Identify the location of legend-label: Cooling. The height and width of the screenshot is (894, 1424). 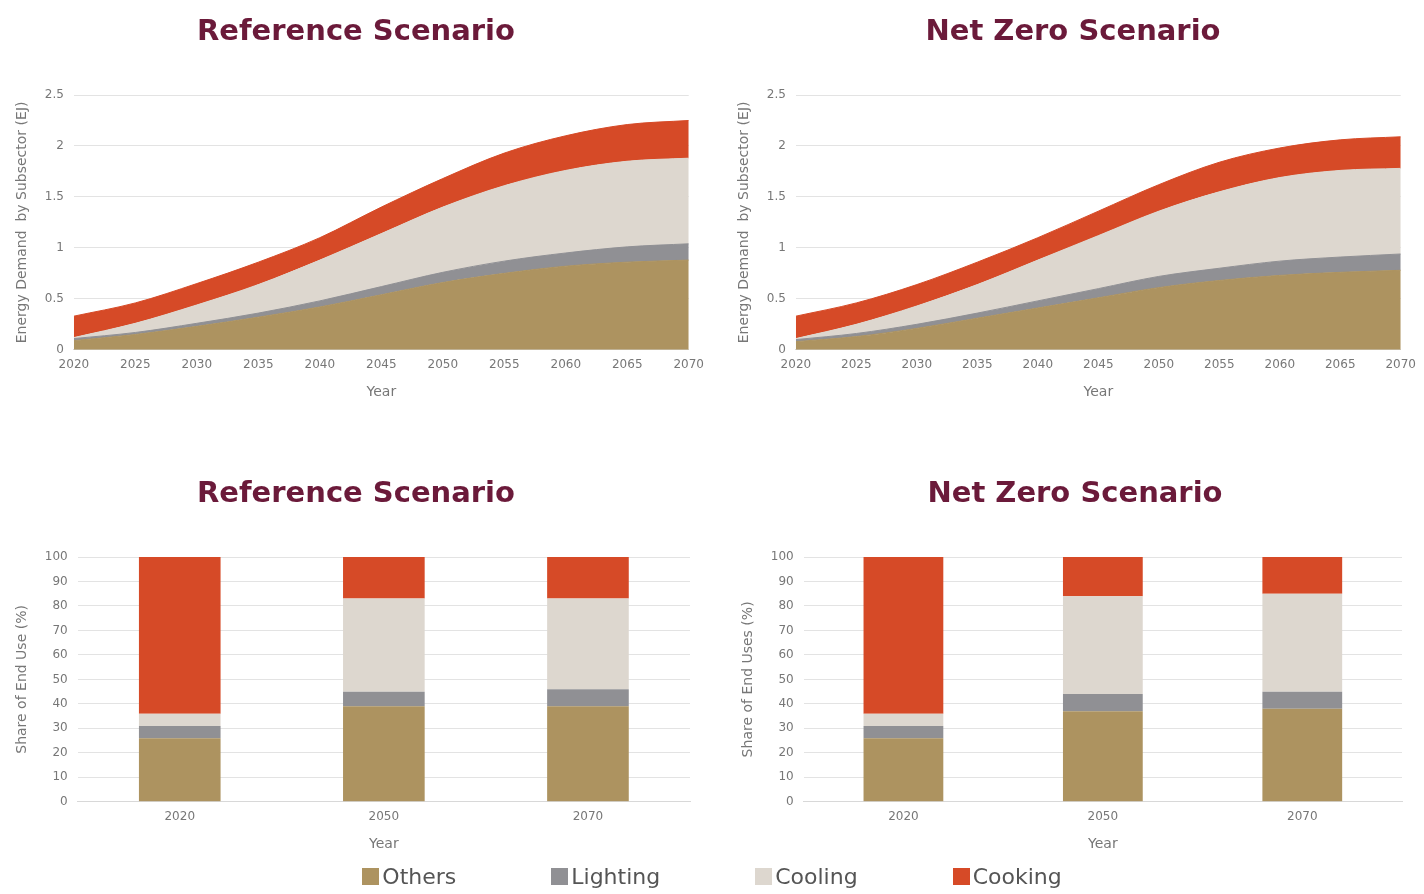
(816, 876).